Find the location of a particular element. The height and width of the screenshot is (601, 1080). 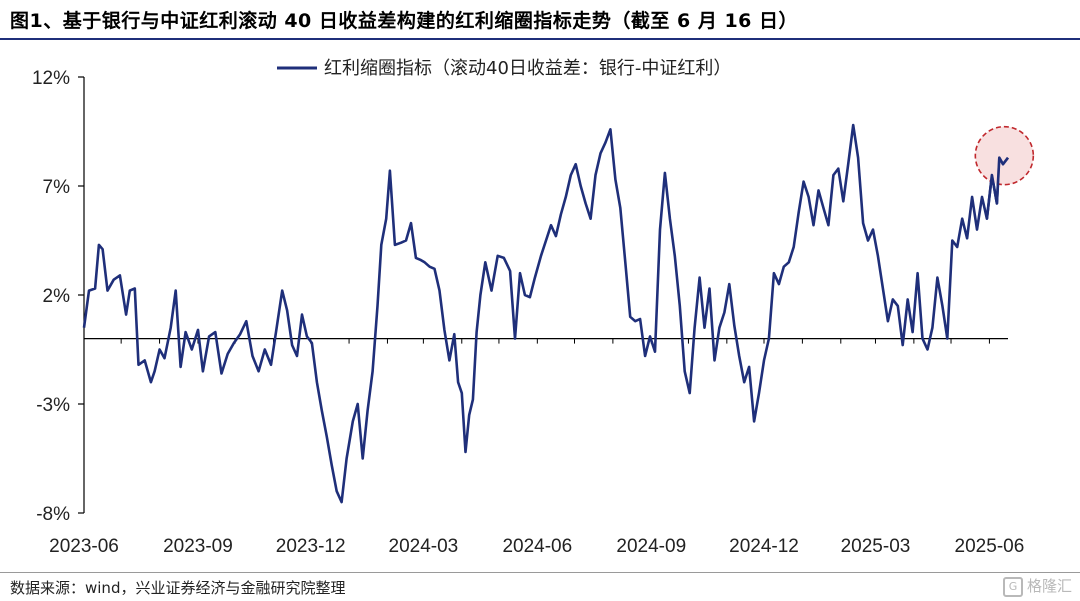

x-tick-label: 2024-06 is located at coordinates (537, 546).